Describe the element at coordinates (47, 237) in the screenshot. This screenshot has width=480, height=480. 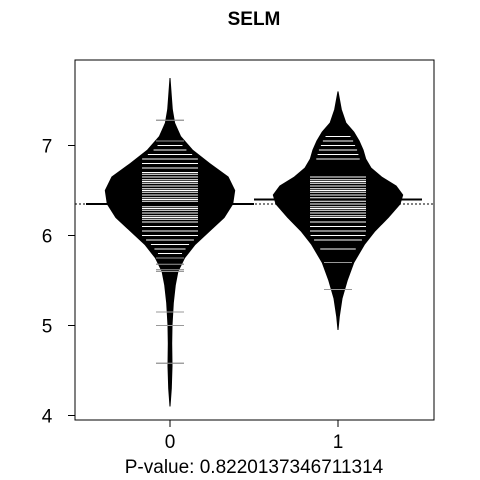
I see `y-tick-label-6: 6` at that location.